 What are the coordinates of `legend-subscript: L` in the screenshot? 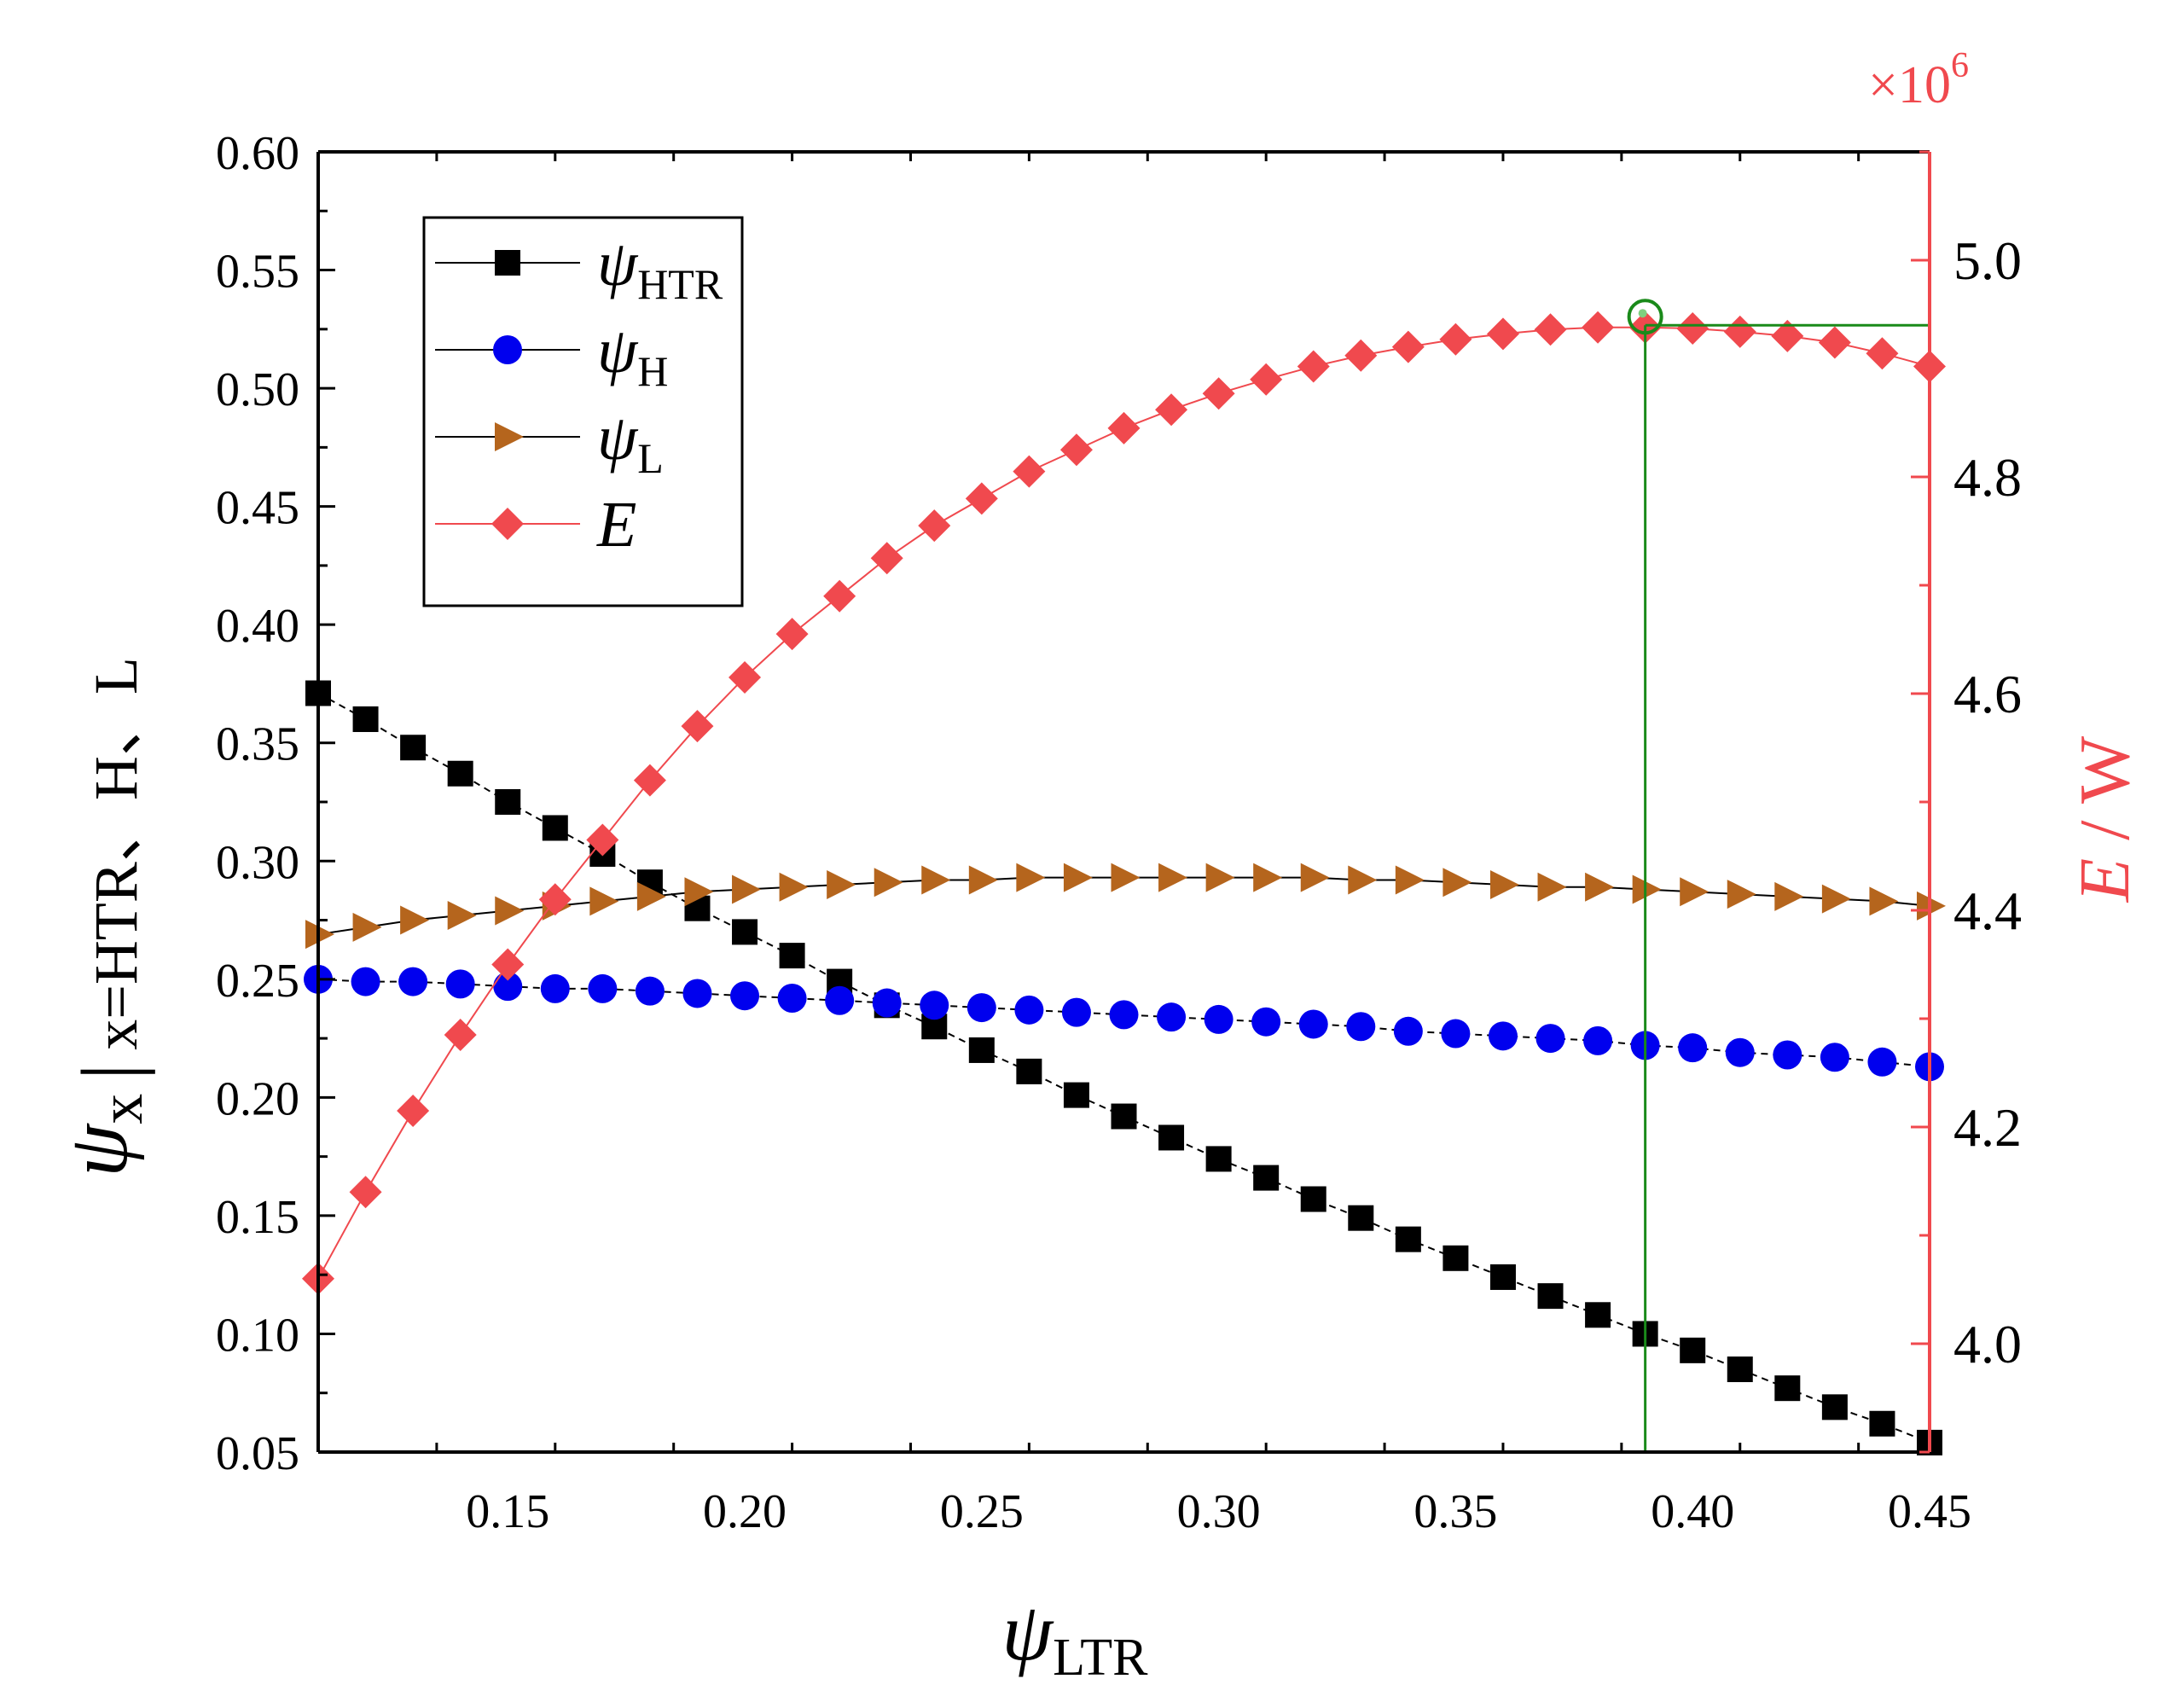 It's located at (650, 458).